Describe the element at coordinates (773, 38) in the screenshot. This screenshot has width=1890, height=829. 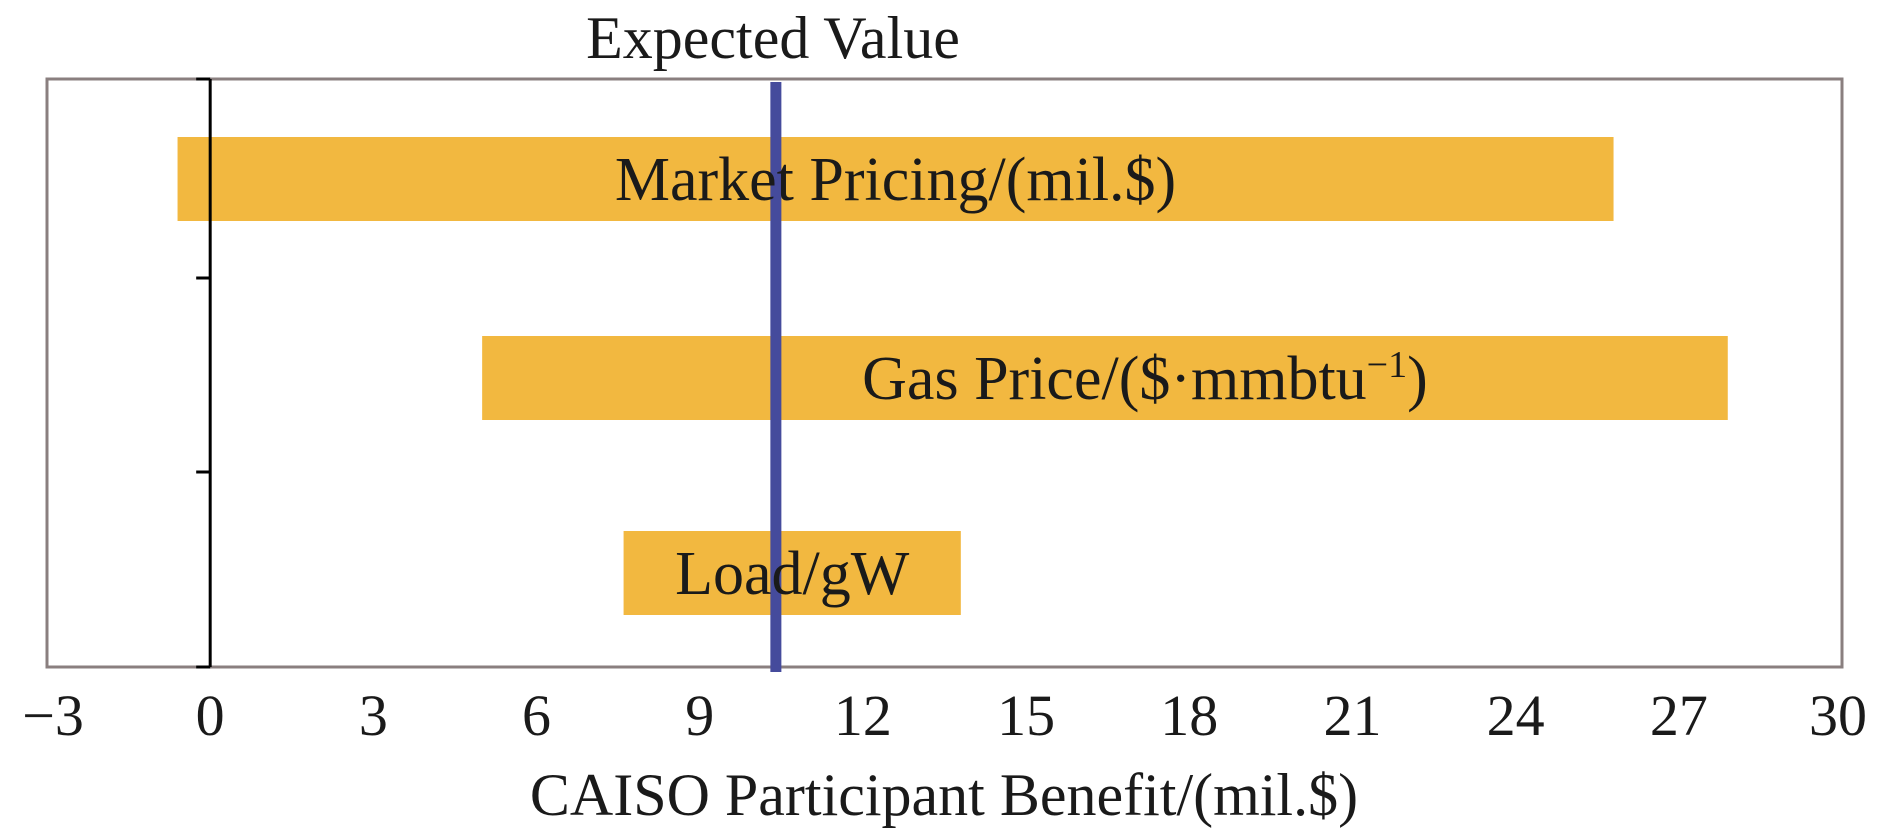
I see `expected-value-label: Expected Value` at that location.